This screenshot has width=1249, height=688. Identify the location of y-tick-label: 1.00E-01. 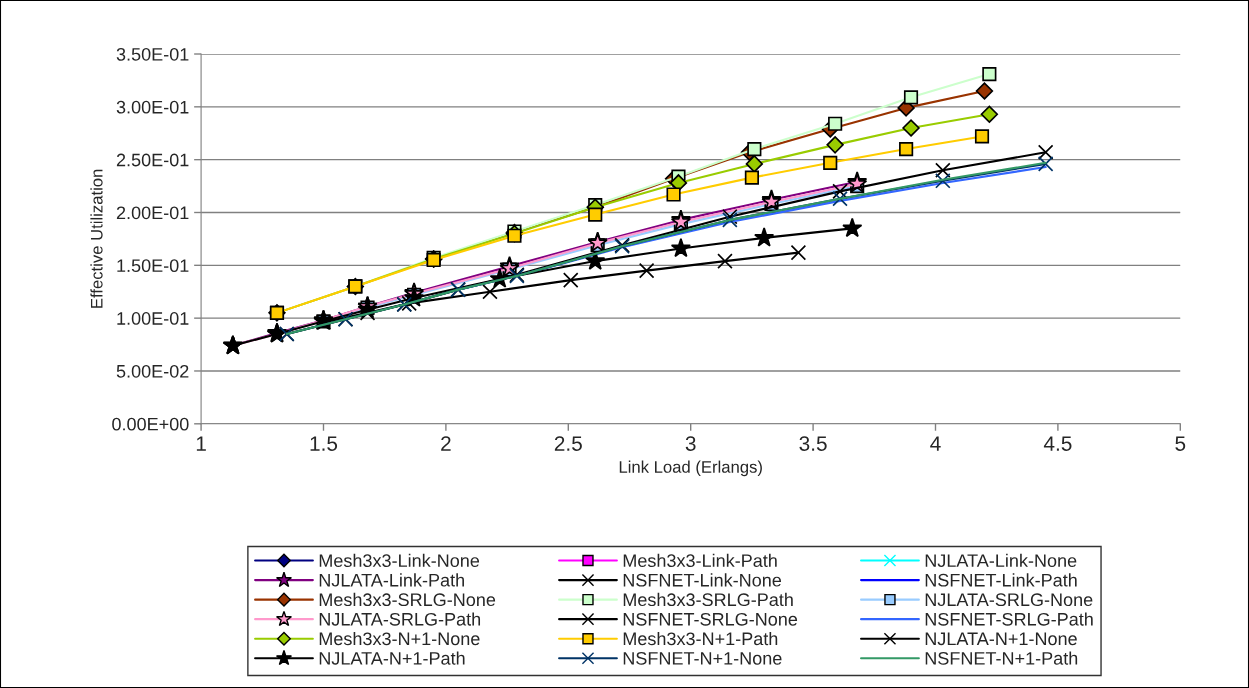
(153, 318).